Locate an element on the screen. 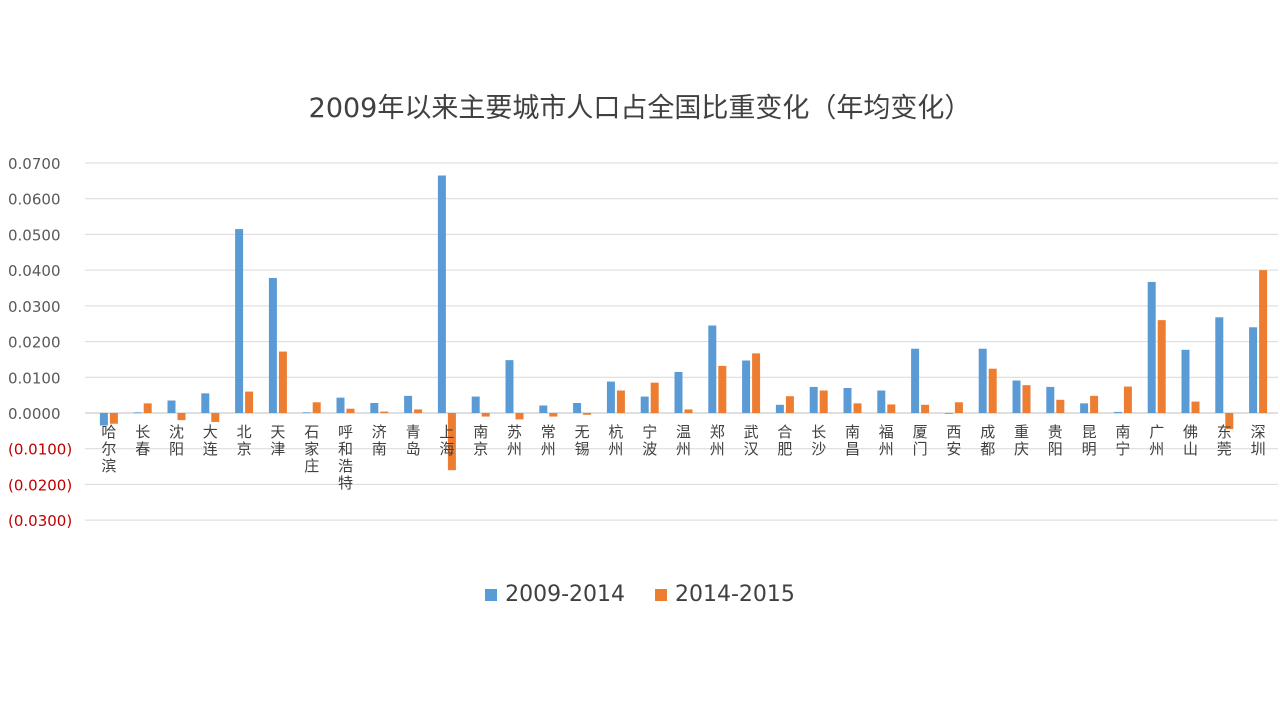 The height and width of the screenshot is (720, 1280). x-tick-label: 宁波 is located at coordinates (649, 440).